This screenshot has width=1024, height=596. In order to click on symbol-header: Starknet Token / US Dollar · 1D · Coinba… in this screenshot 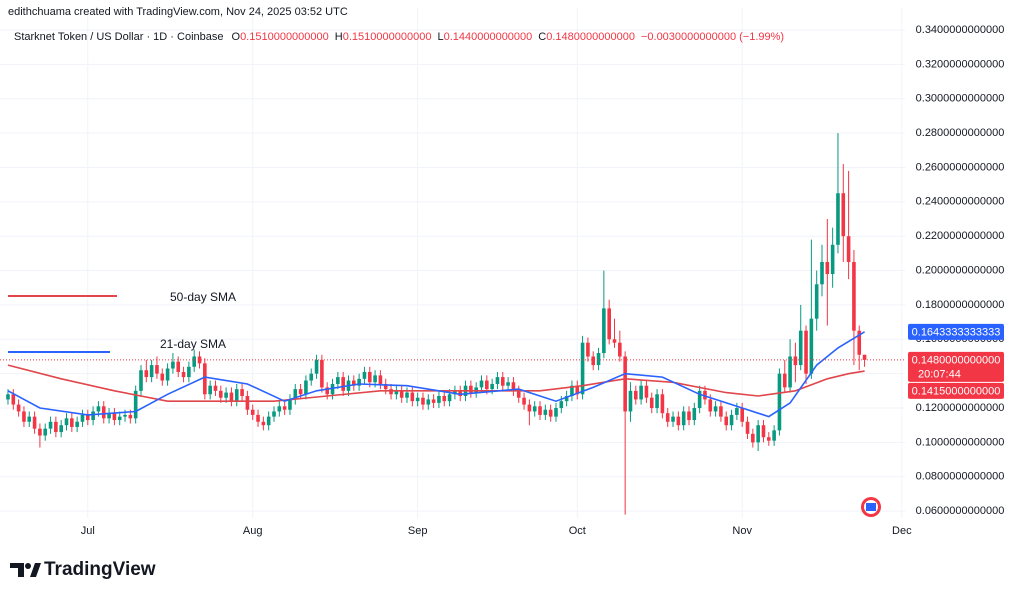, I will do `click(399, 37)`.